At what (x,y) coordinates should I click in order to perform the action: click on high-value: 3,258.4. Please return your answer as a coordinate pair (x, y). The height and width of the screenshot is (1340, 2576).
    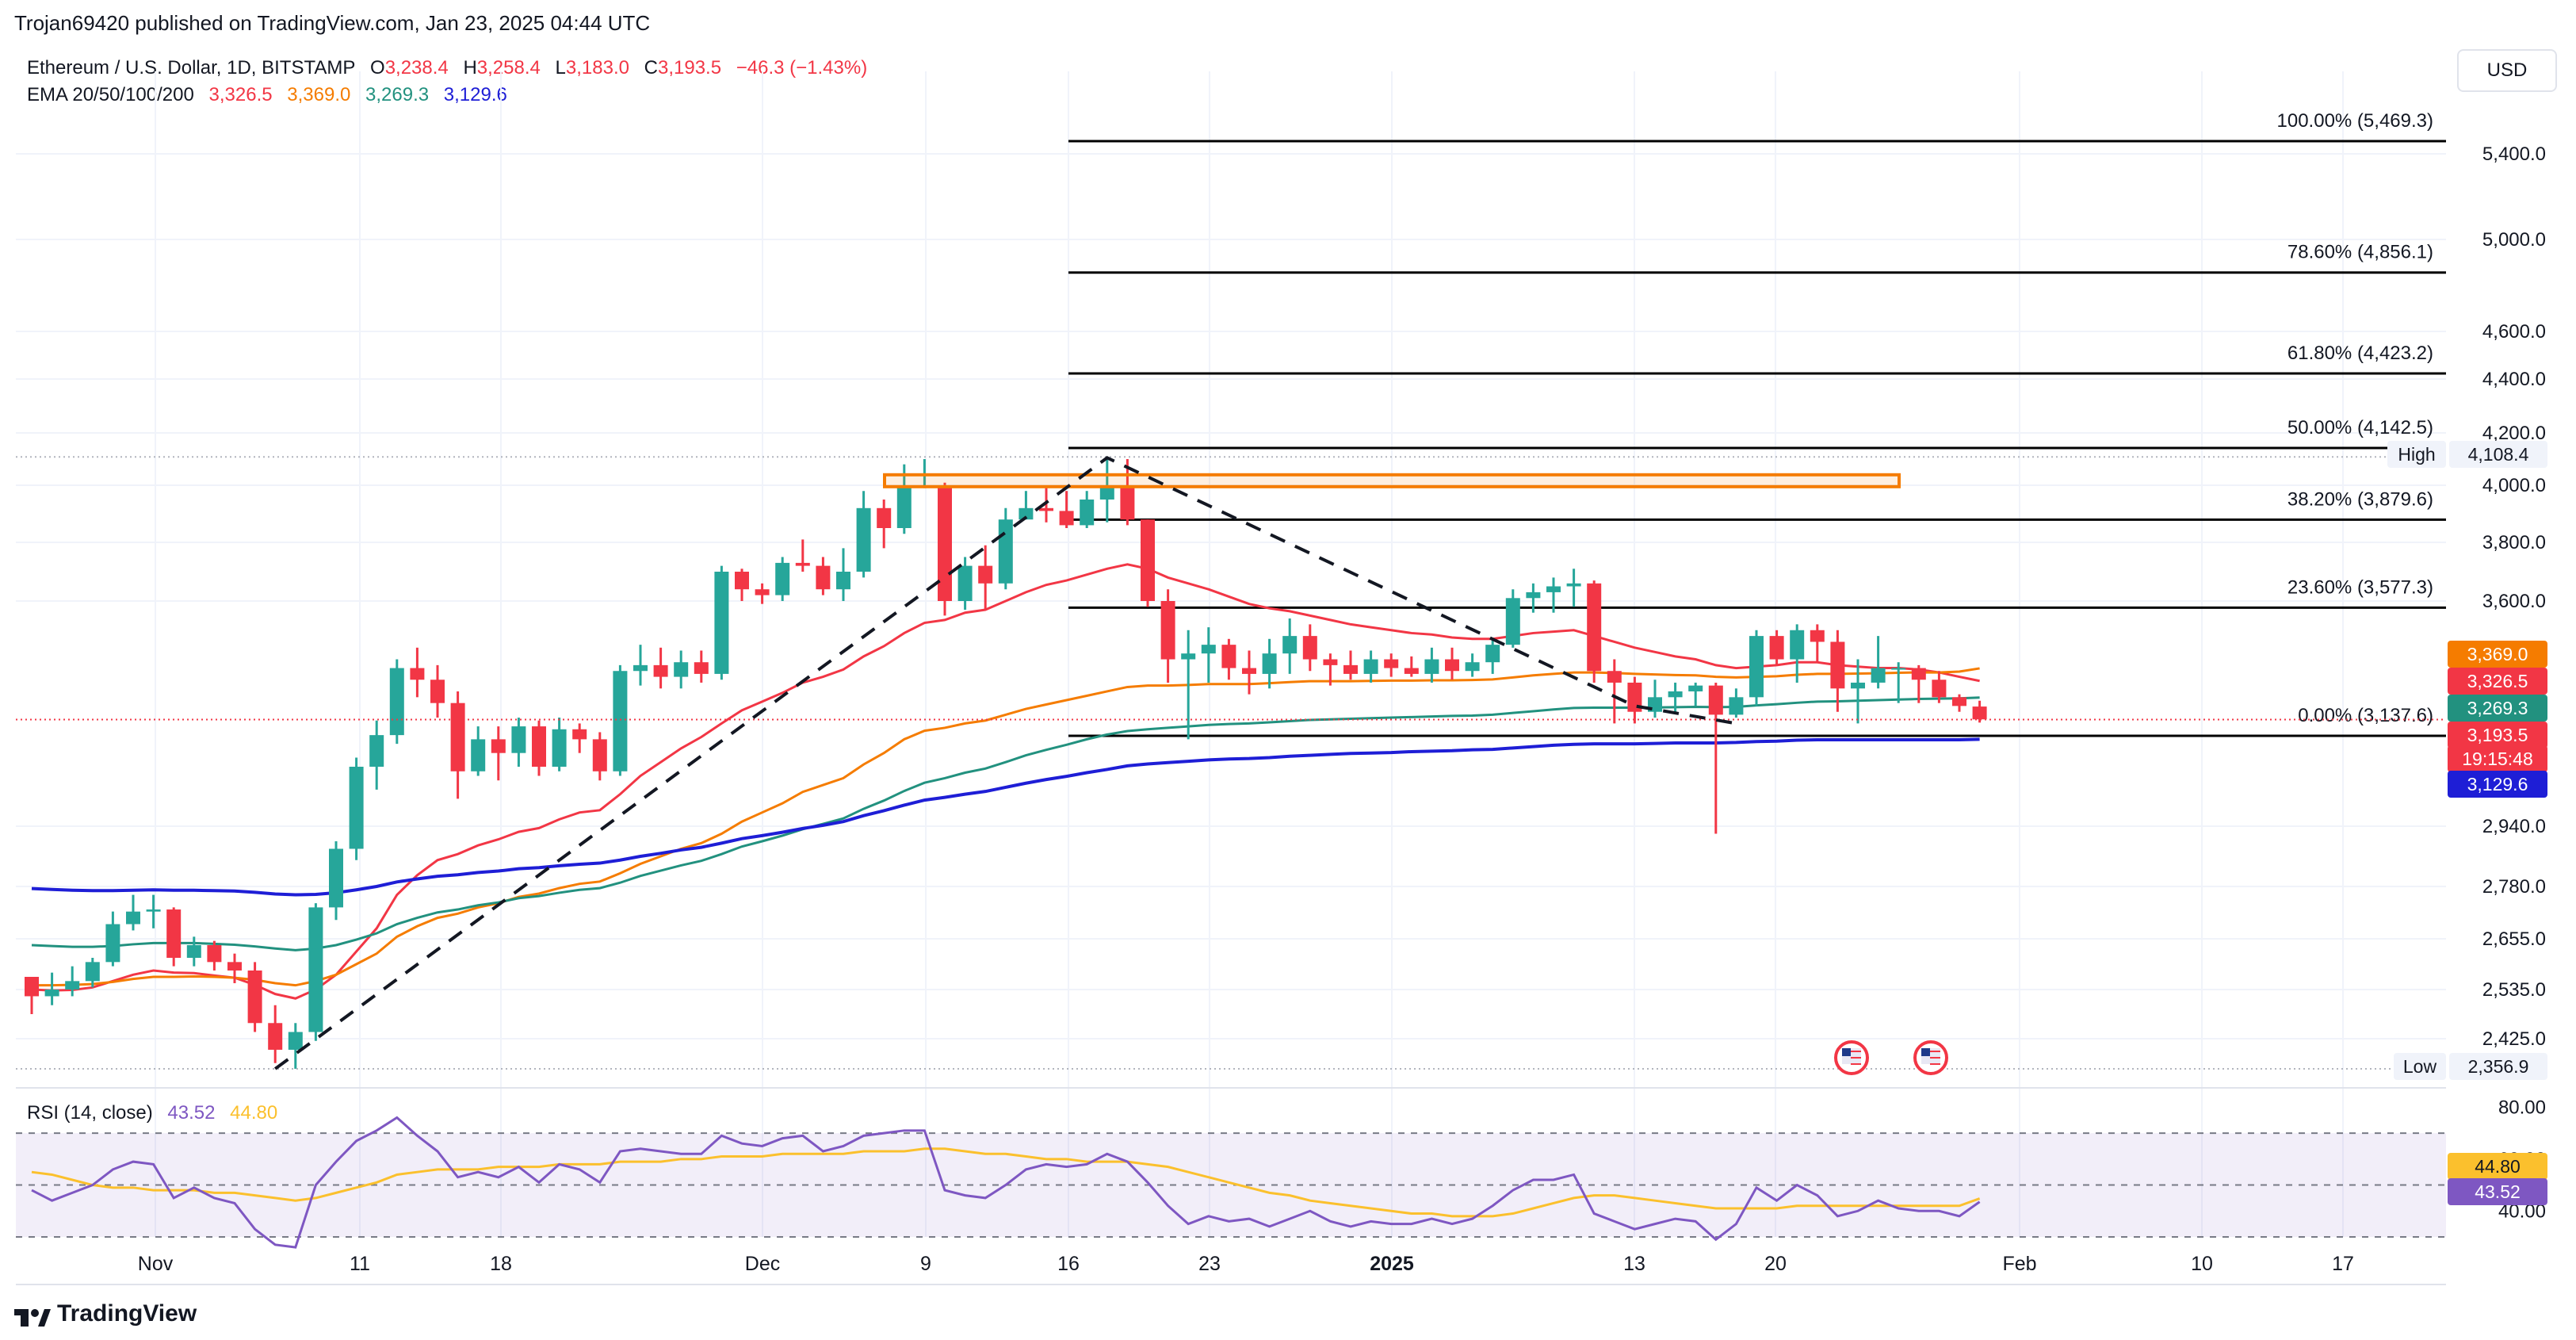
    Looking at the image, I should click on (508, 67).